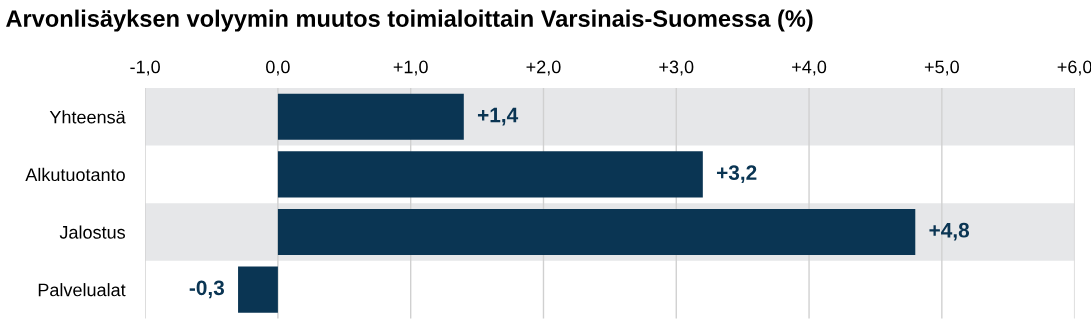  I want to click on data-label: -0,3, so click(207, 289).